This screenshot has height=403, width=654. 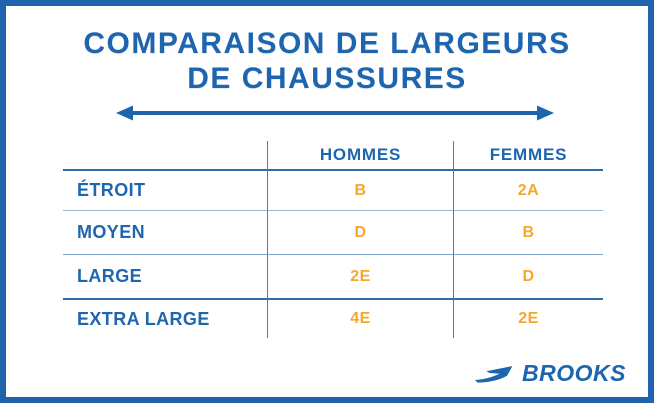 I want to click on table-row: MOYEN D B, so click(x=333, y=232).